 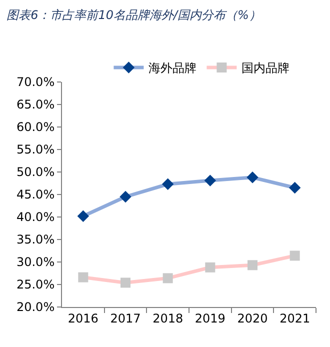 I want to click on y-tick-label: 50.0%, so click(x=35, y=172).